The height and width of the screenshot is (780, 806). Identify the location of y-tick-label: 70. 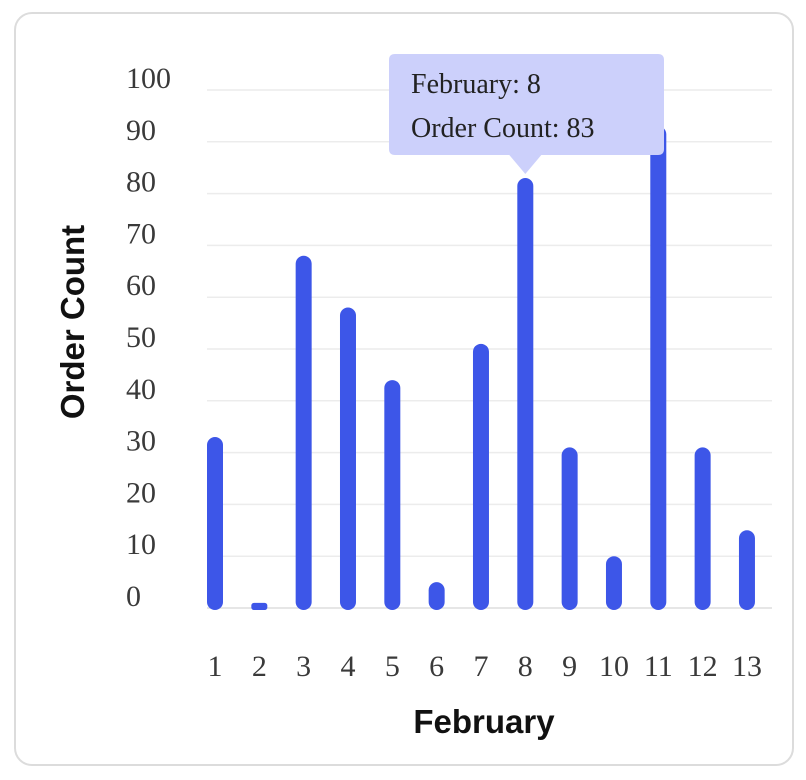
(141, 233).